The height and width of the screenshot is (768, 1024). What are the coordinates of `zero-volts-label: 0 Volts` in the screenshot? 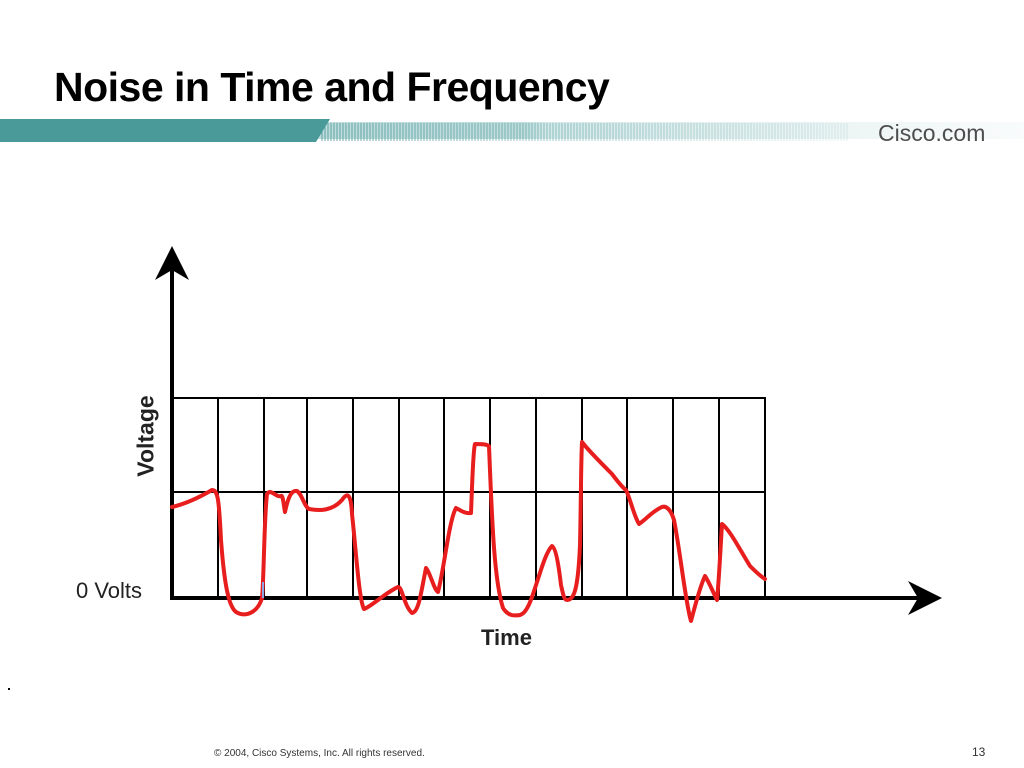 It's located at (109, 590).